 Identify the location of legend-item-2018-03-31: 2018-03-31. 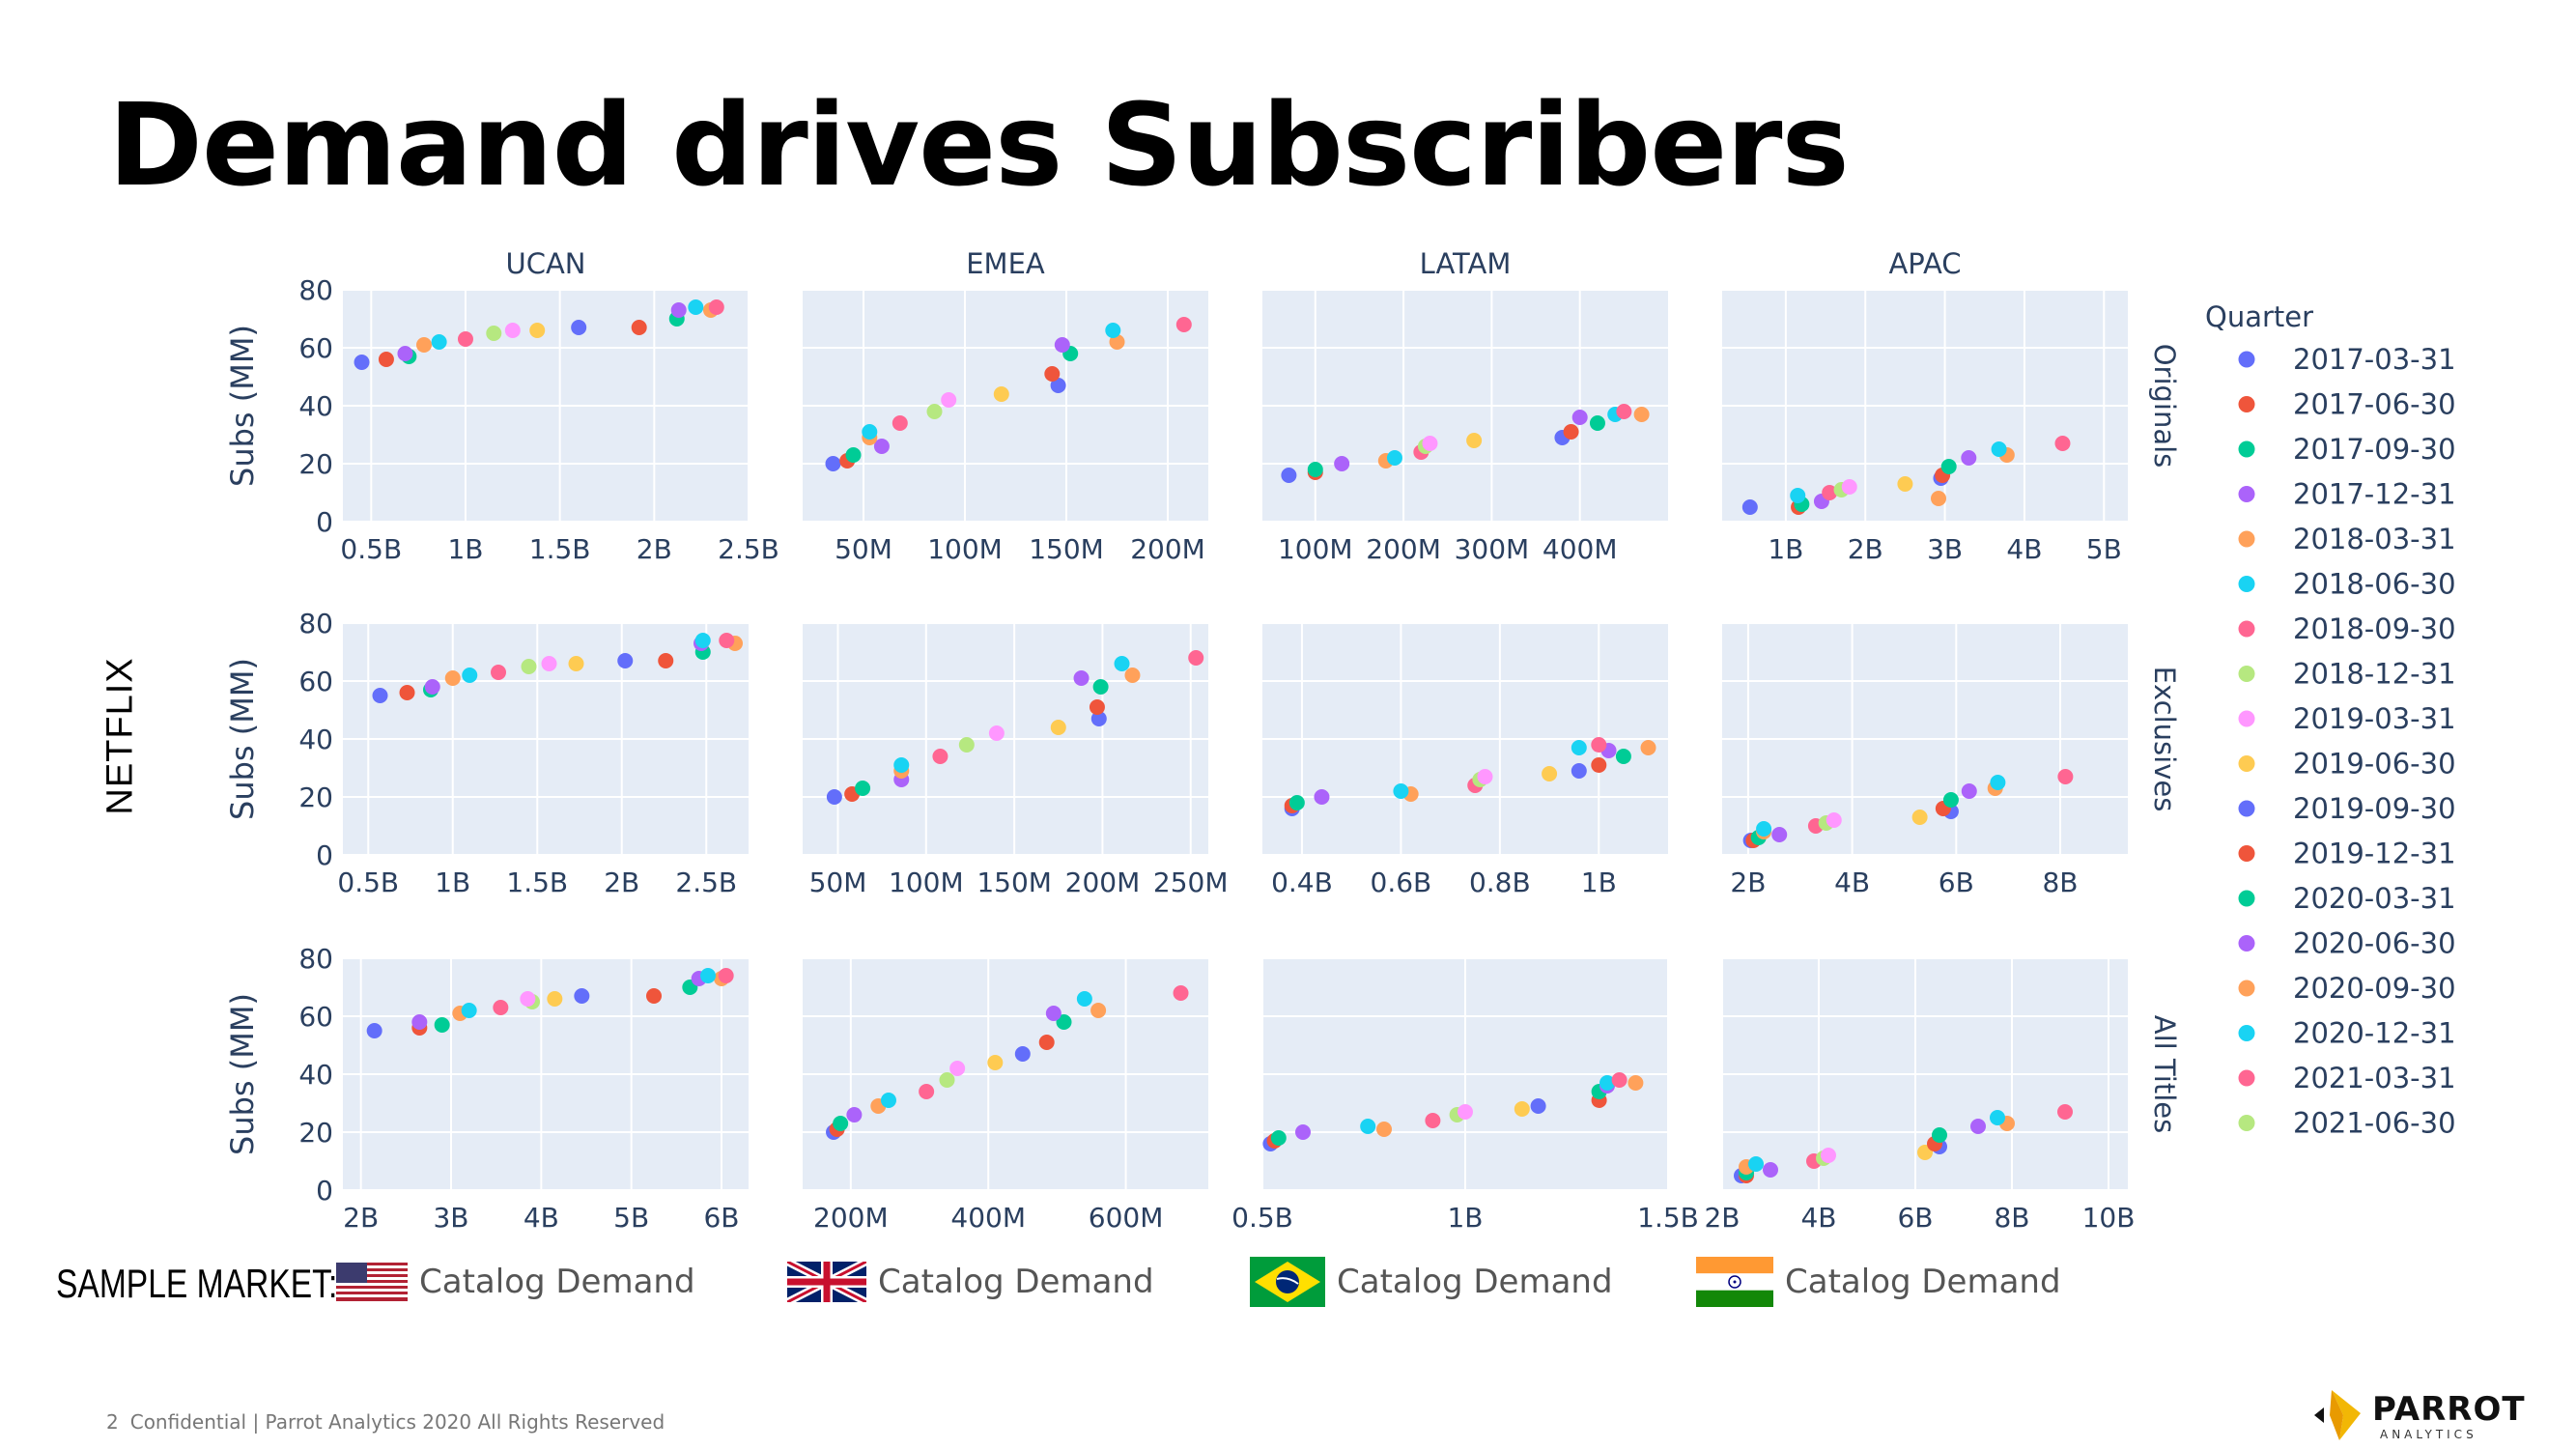
(2347, 539).